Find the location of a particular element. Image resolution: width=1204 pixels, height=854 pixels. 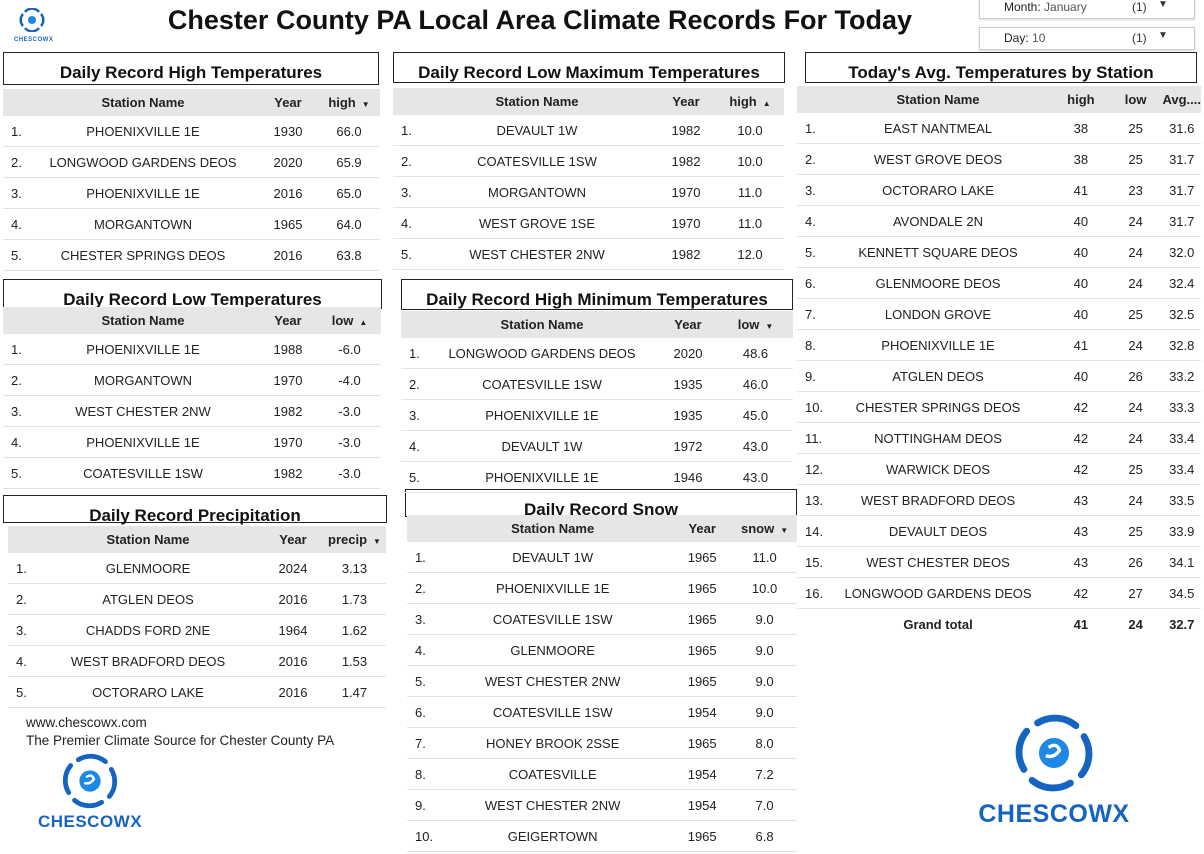

right-logo-text: CHESCOWX is located at coordinates (1054, 814).